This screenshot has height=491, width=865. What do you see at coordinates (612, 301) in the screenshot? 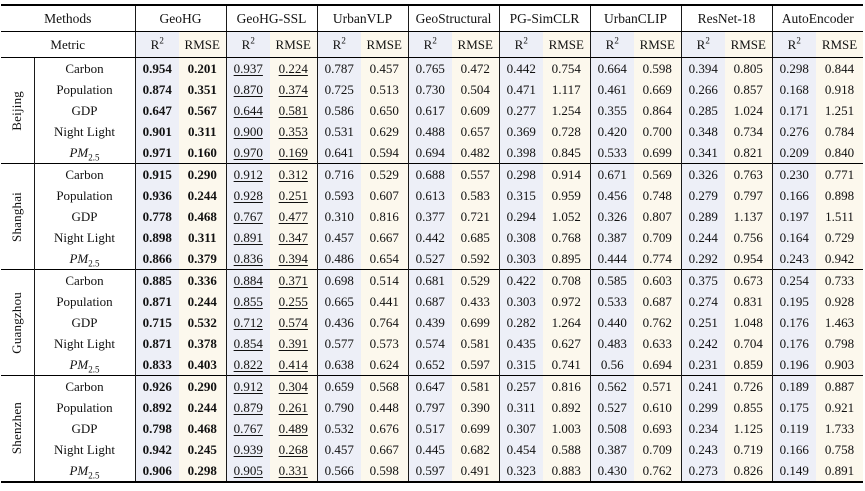
I see `value-cell-urbanclip-r2: 0.533` at bounding box center [612, 301].